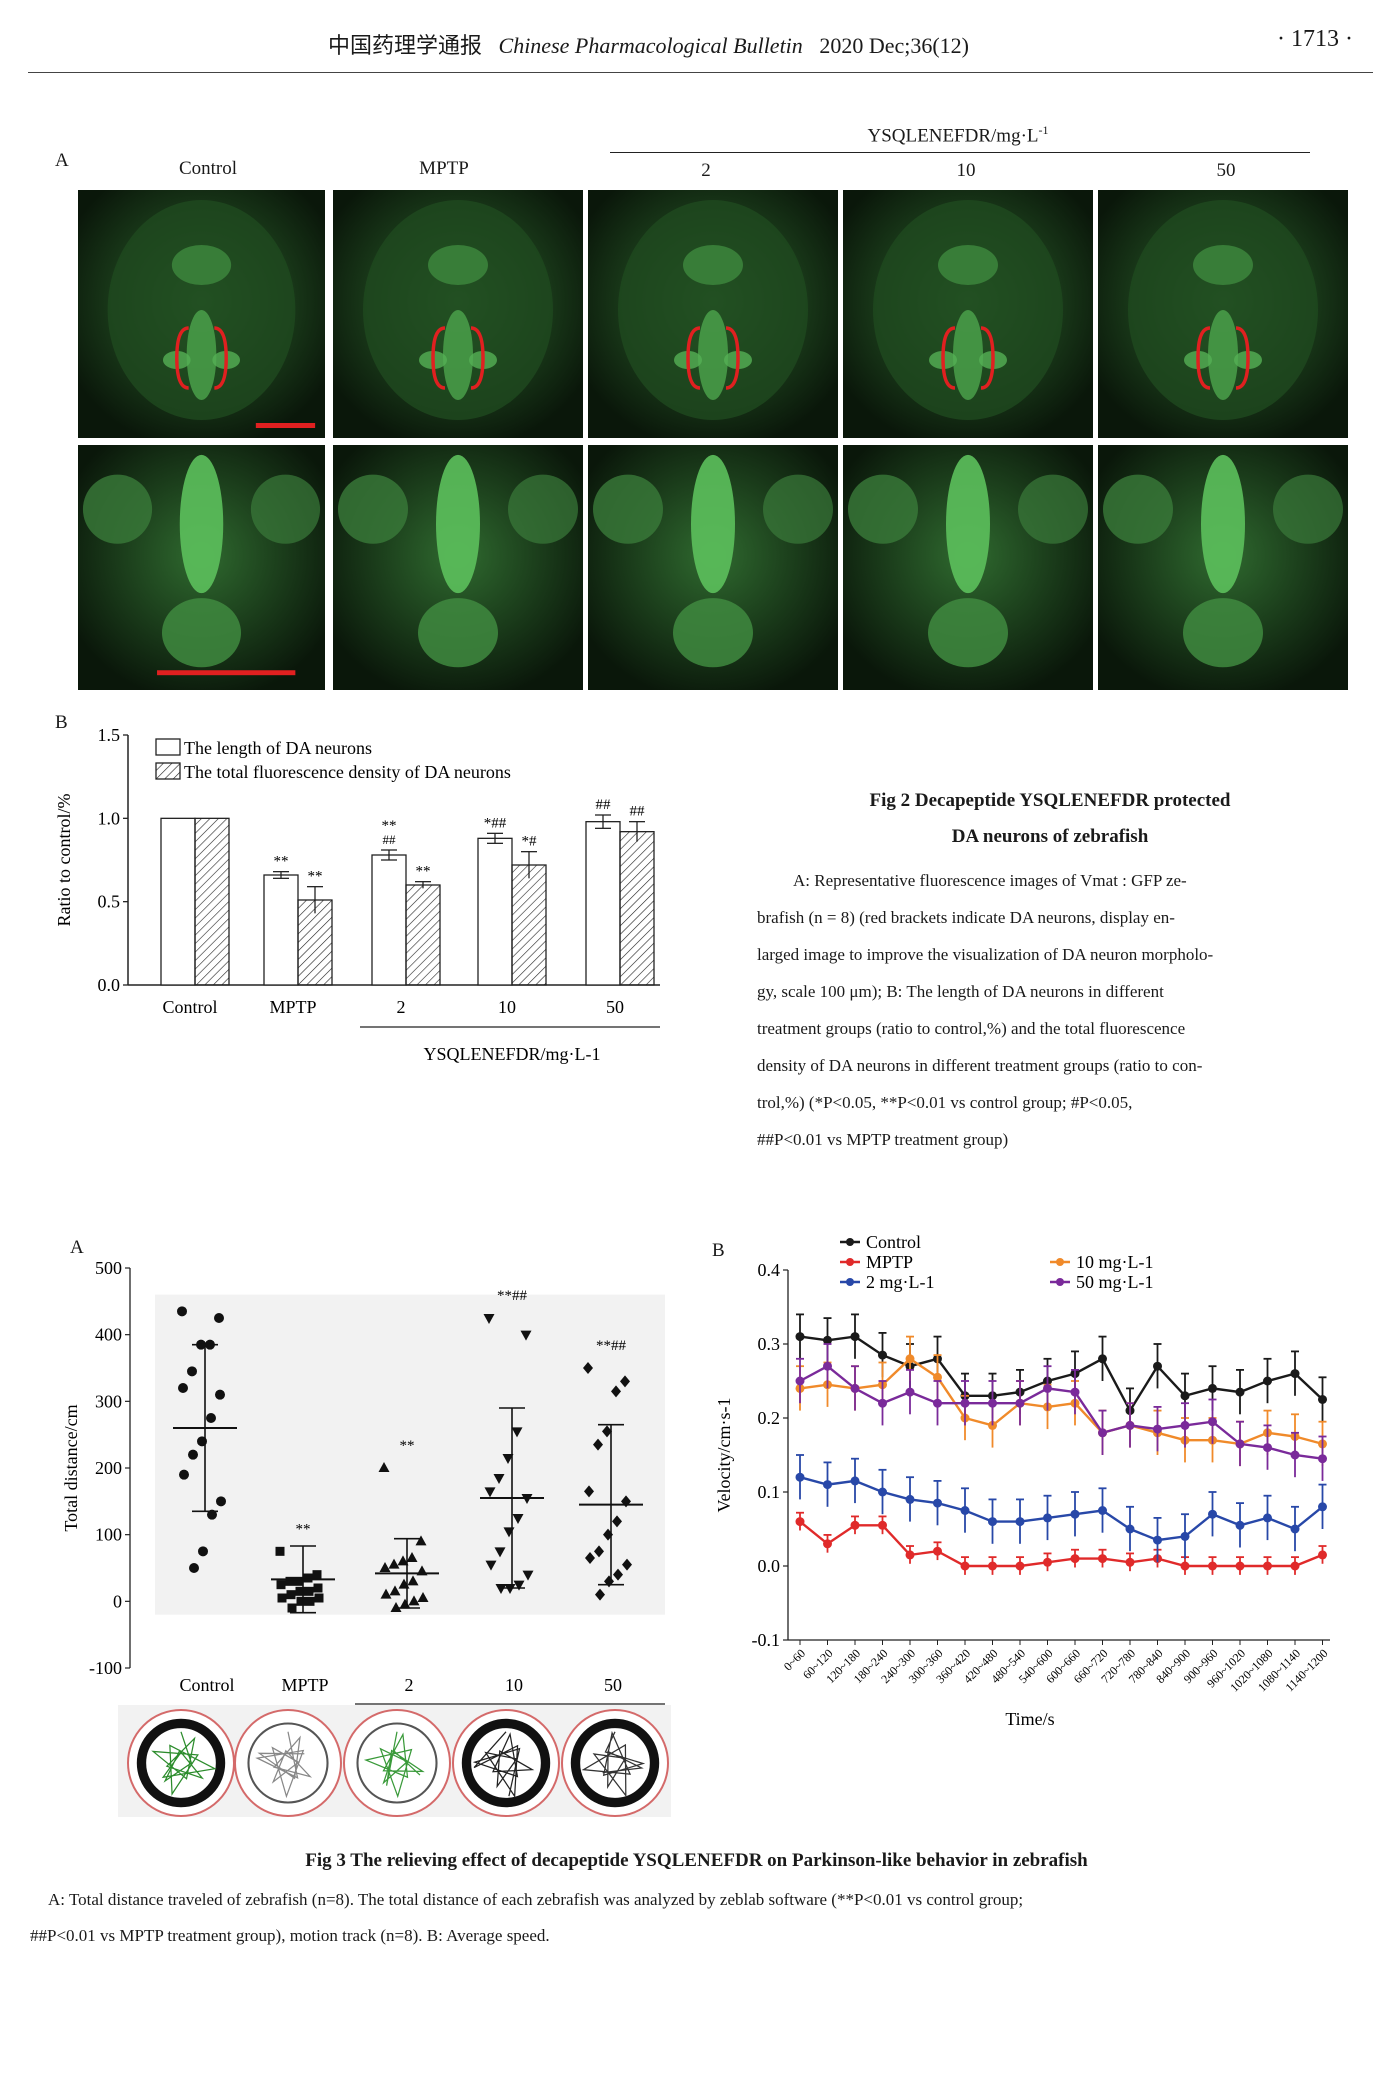 The image size is (1393, 2081). I want to click on y-tick-label: 100, so click(108, 1535).